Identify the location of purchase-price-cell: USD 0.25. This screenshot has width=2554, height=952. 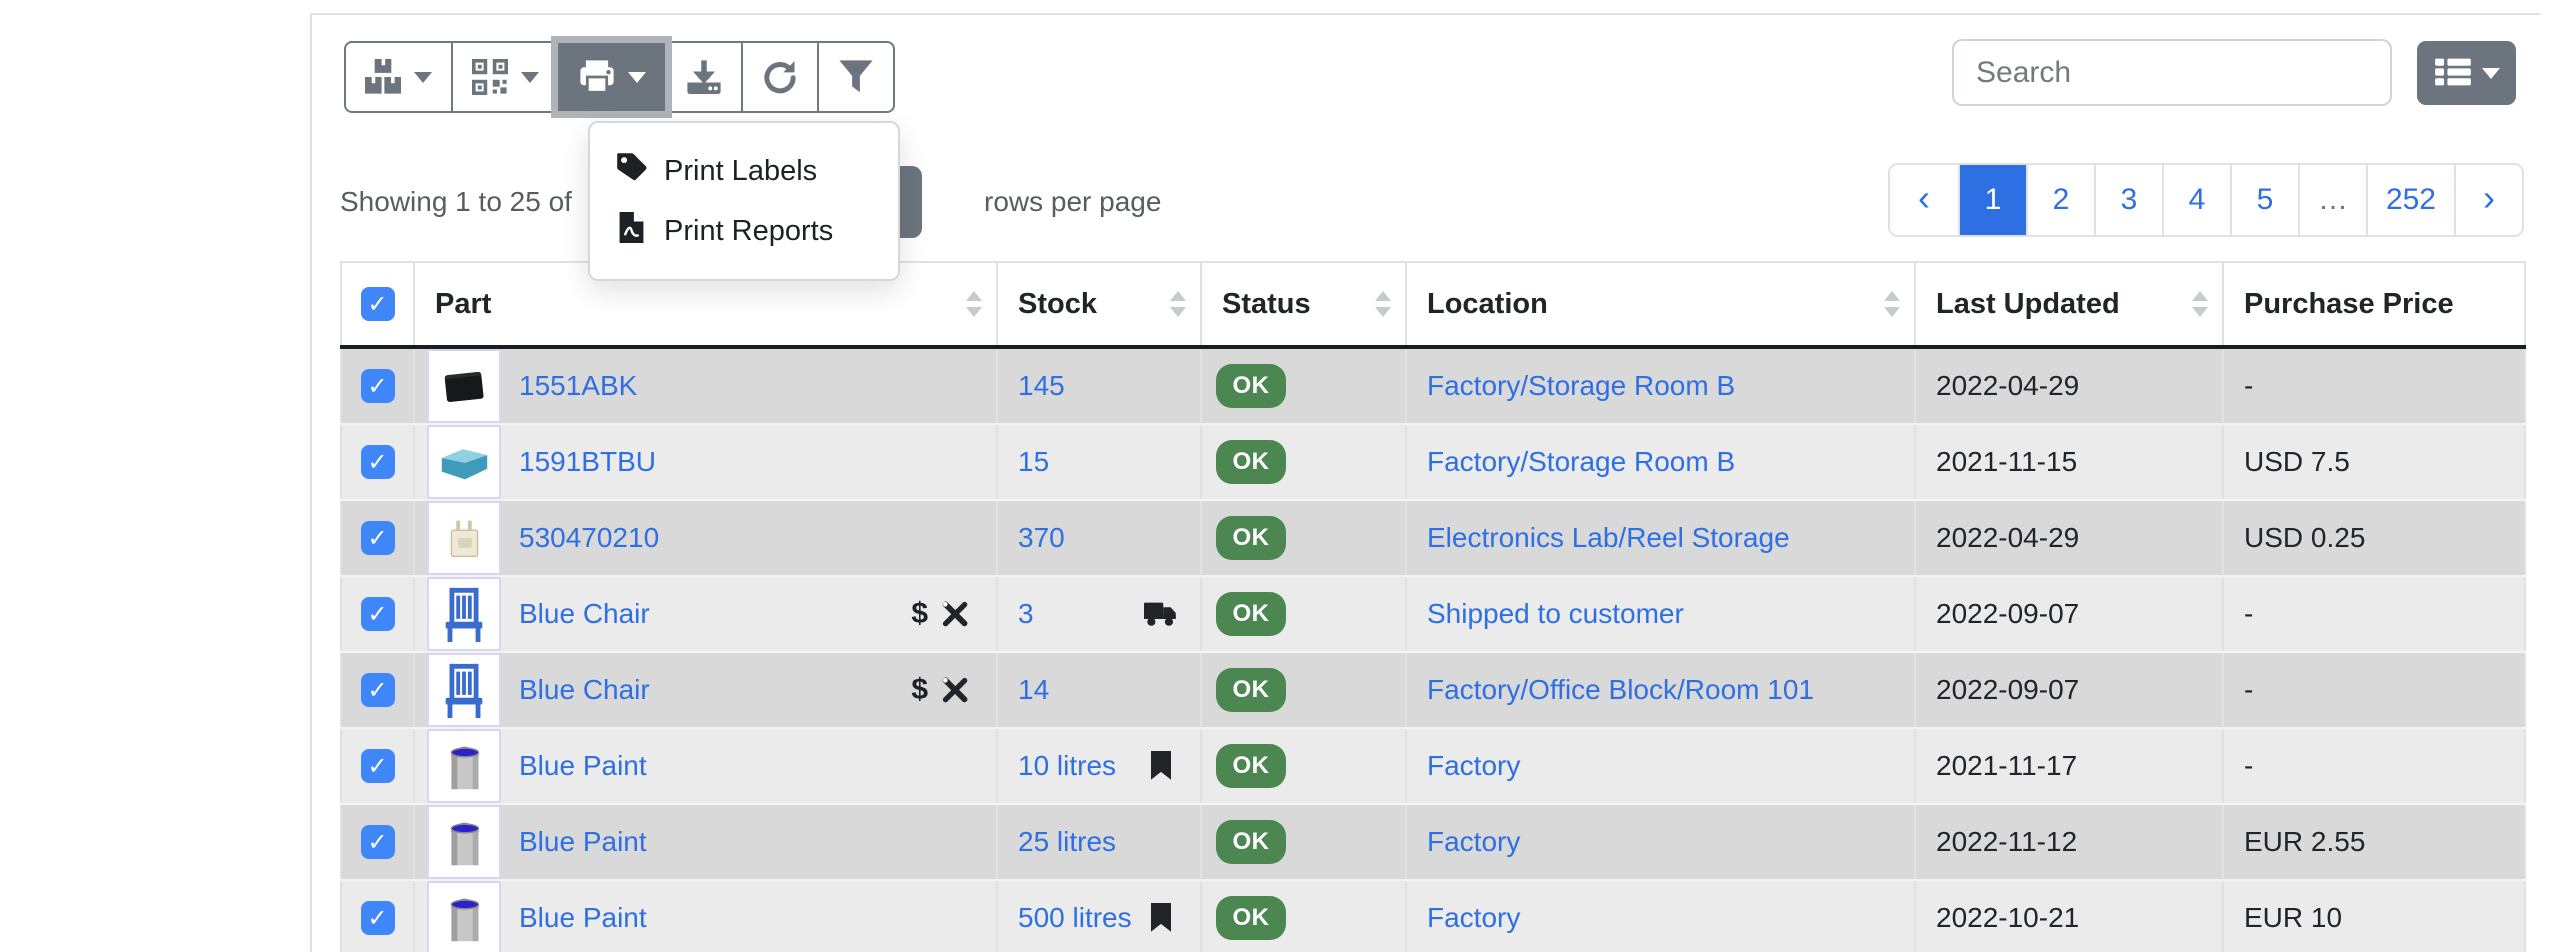
(2374, 538).